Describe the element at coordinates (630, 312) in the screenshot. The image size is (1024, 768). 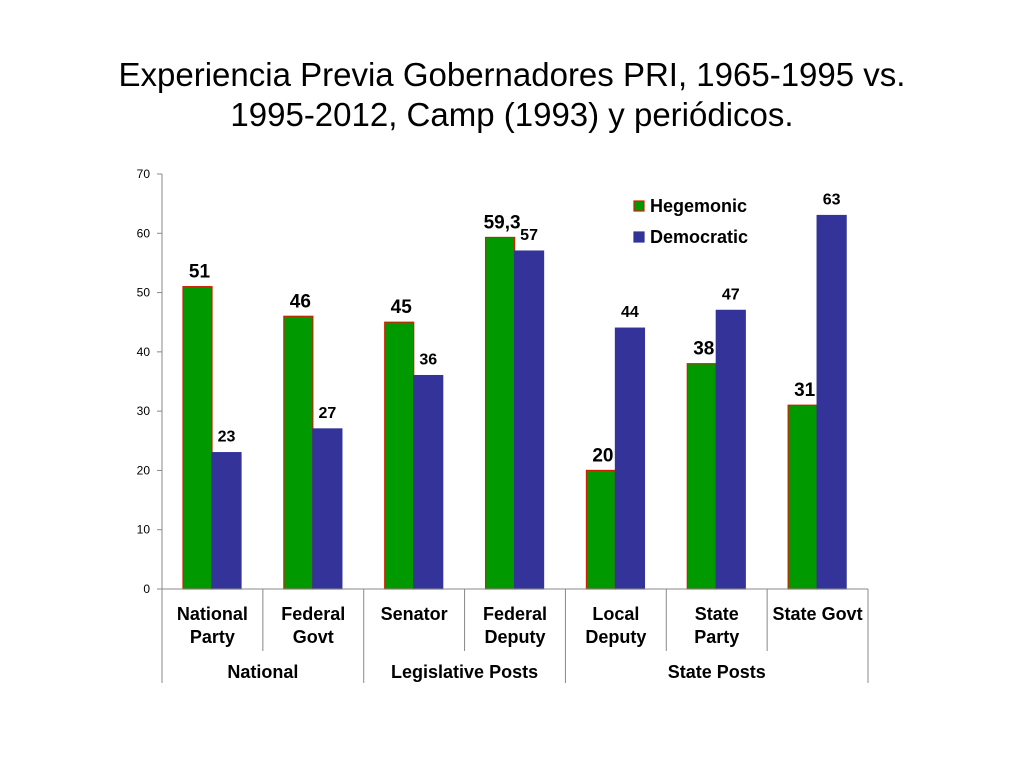
I see `data-label: 44` at that location.